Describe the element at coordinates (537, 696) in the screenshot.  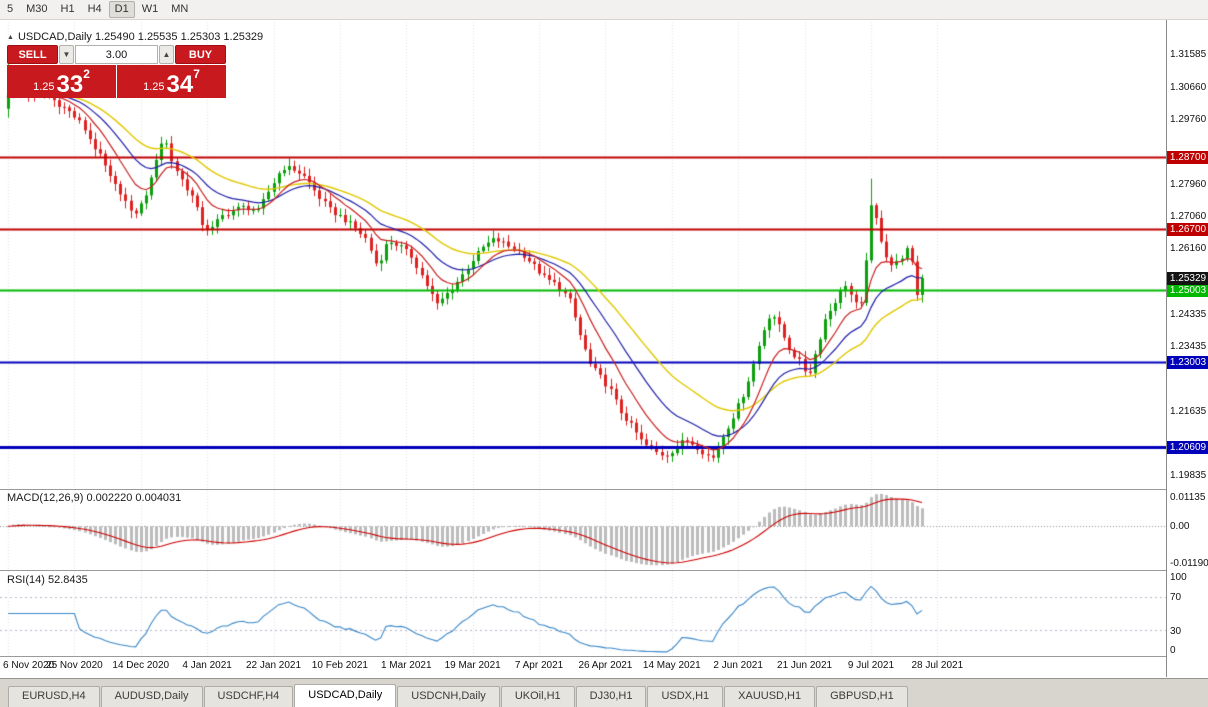
I see `chart-tab-ukoil-h1: UKOil,H1` at that location.